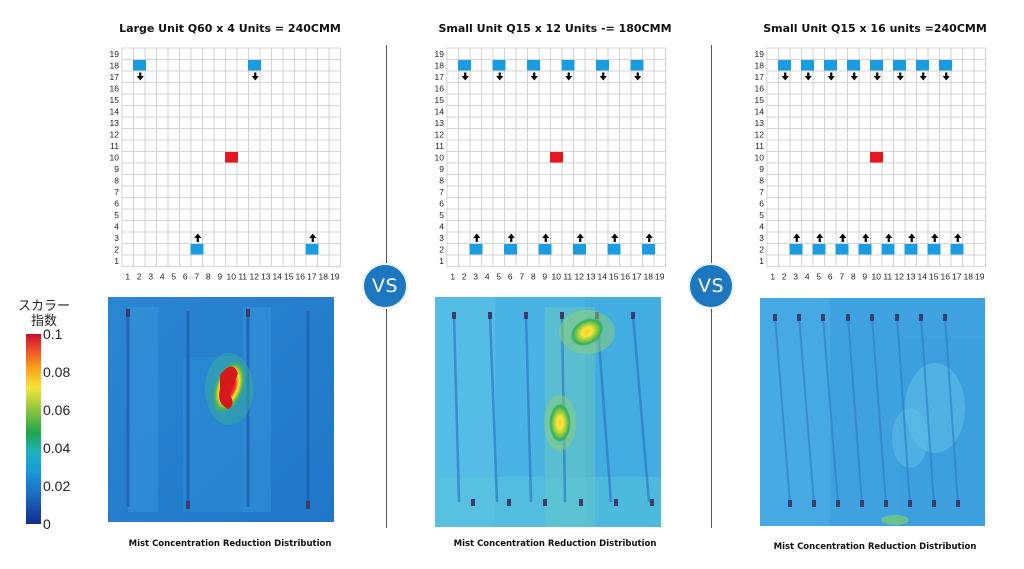 This screenshot has width=1024, height=569. I want to click on row-label: 17, so click(760, 77).